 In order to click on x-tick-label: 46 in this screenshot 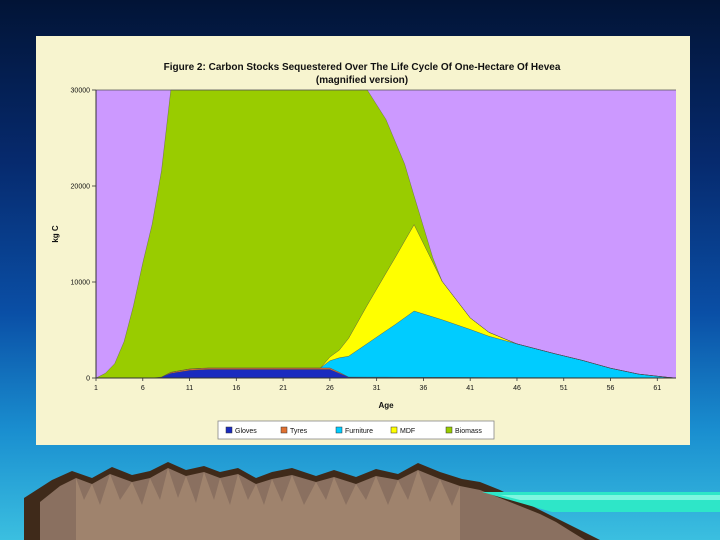, I will do `click(517, 388)`.